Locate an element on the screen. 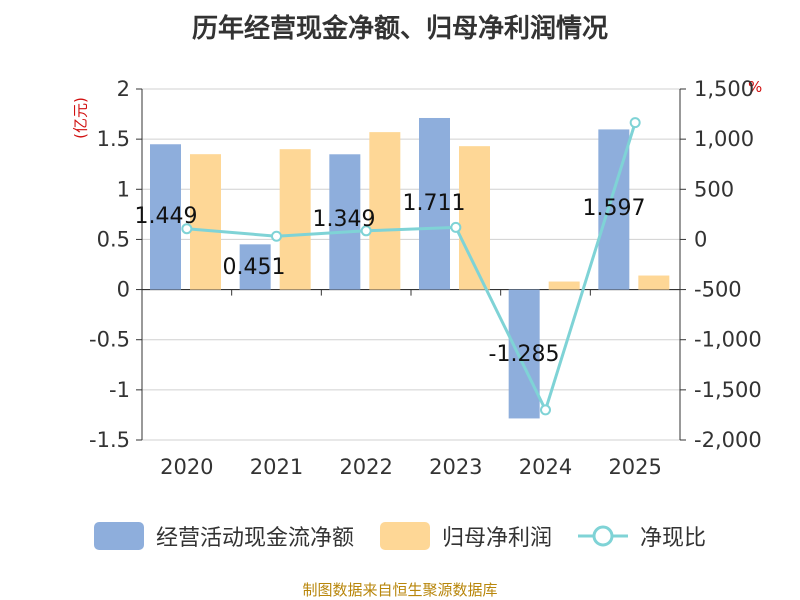 The width and height of the screenshot is (800, 600). left-axis-tick-label: 1.5 is located at coordinates (113, 139).